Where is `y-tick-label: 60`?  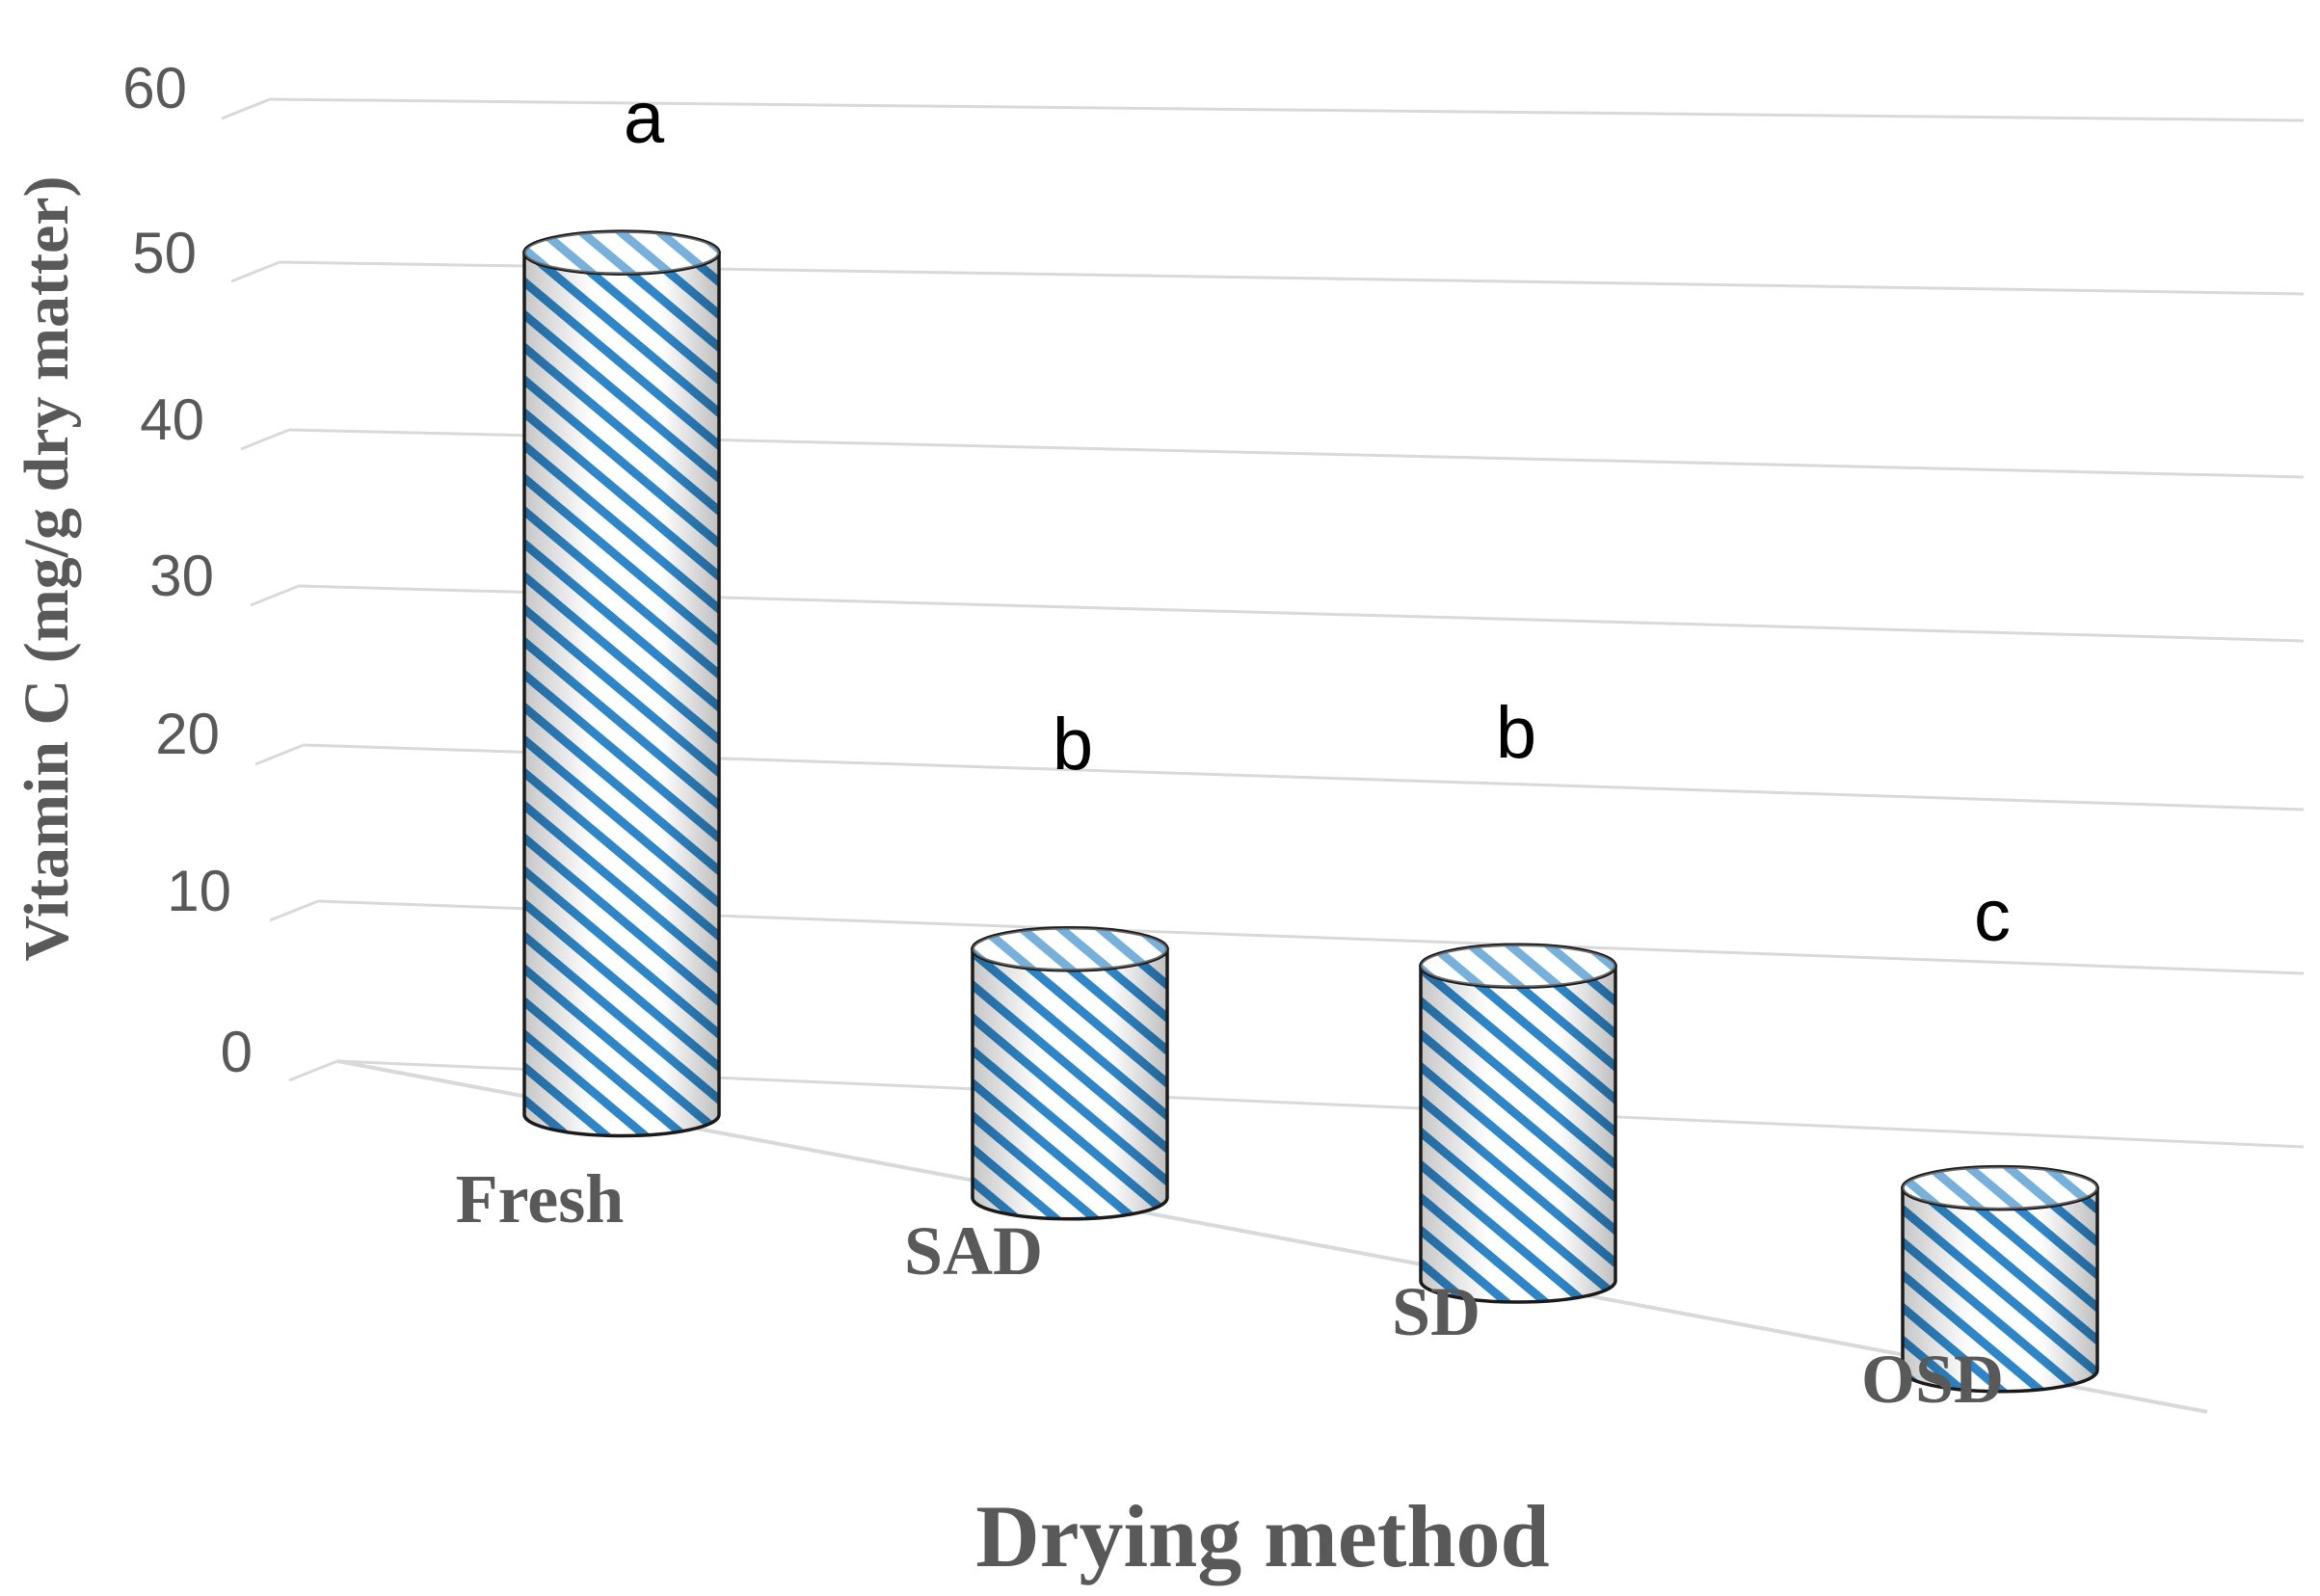 y-tick-label: 60 is located at coordinates (155, 88).